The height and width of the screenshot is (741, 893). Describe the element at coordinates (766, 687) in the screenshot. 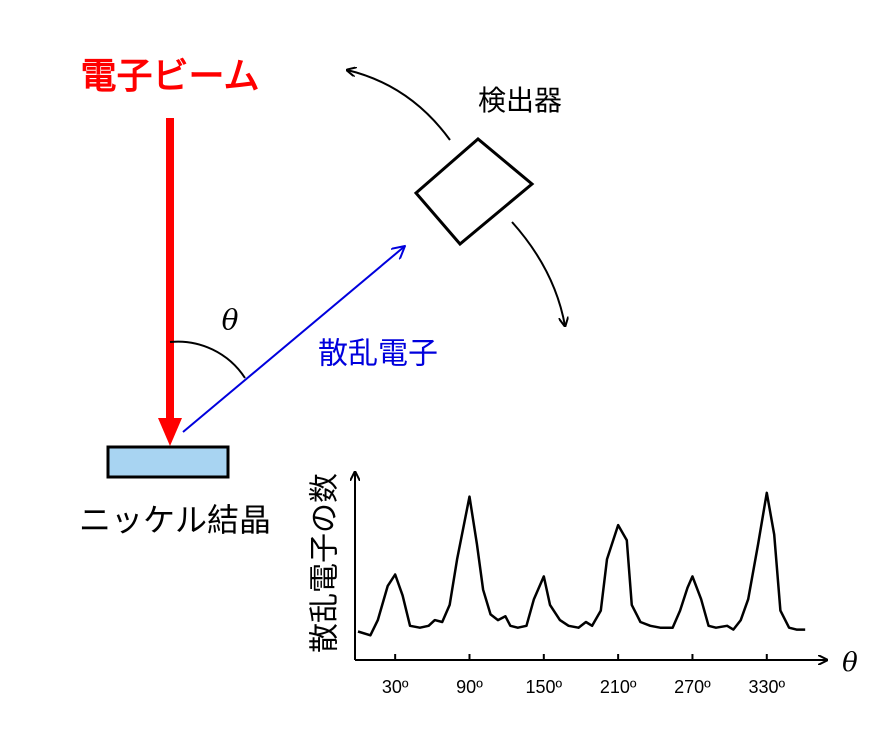

I see `x-tick-label: 330º` at that location.